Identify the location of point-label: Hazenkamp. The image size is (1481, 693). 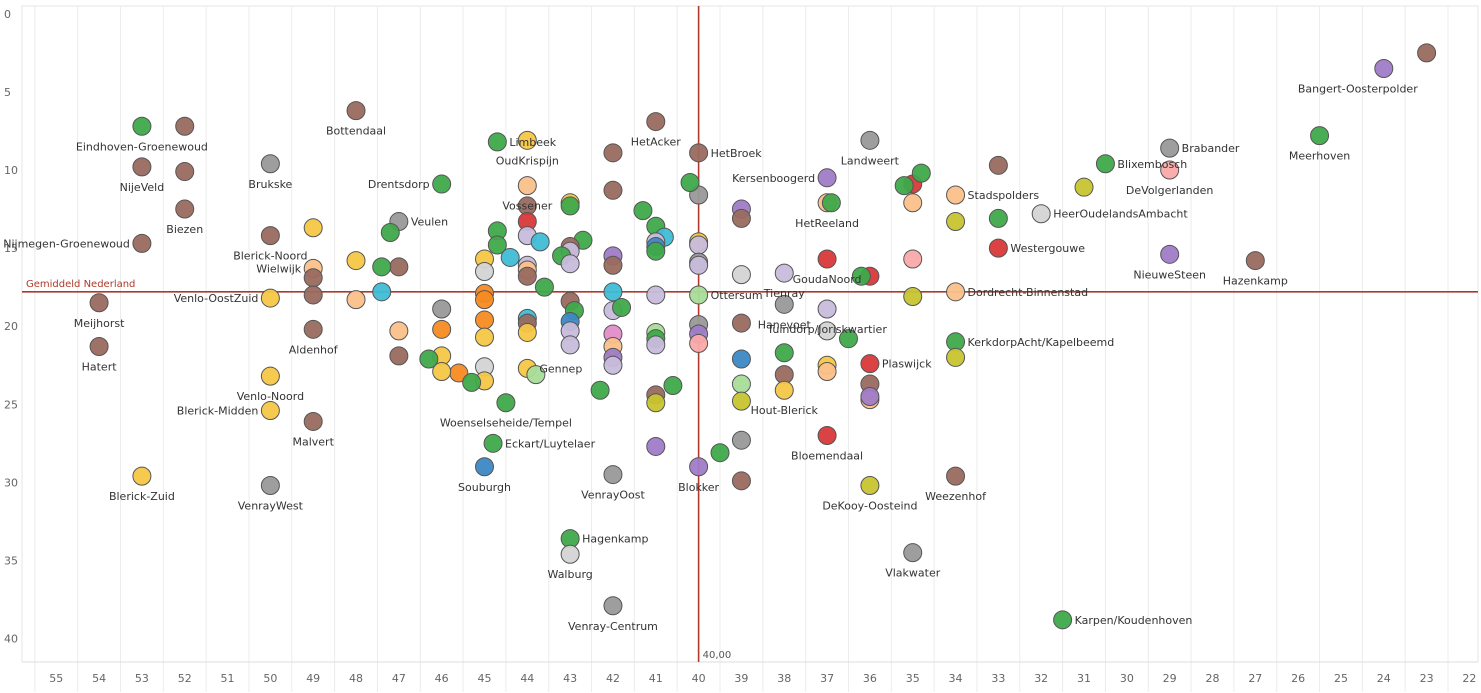
(1255, 281).